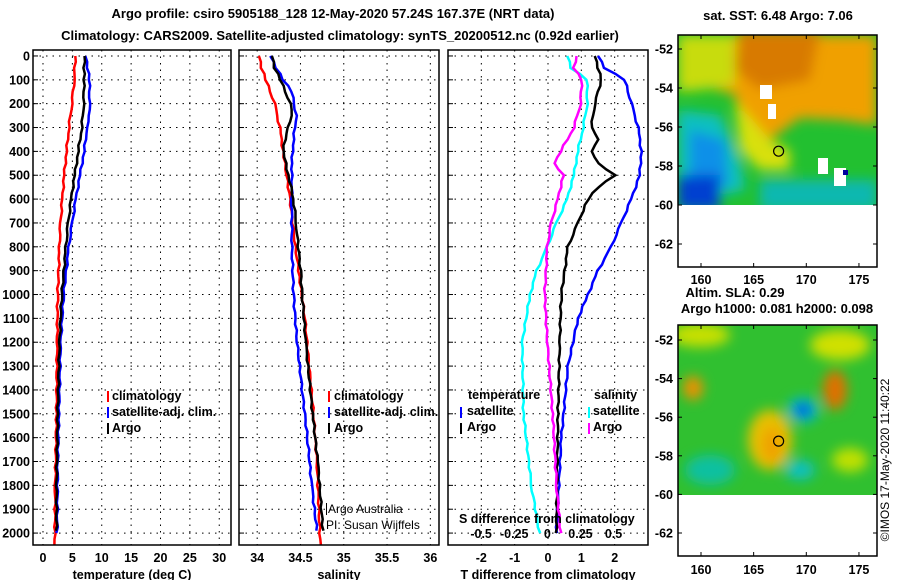 Image resolution: width=900 pixels, height=580 pixels. Describe the element at coordinates (514, 534) in the screenshot. I see `s-diff-tick-label: -0.25` at that location.